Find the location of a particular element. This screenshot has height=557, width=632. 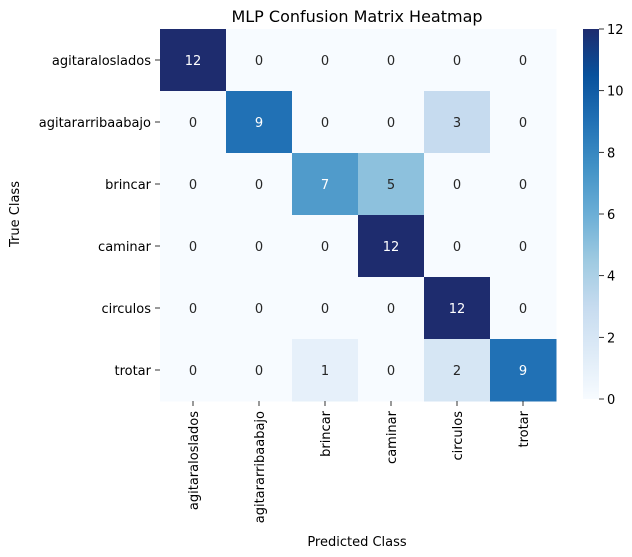

y-tick-label: agitararribaabajo is located at coordinates (95, 123).